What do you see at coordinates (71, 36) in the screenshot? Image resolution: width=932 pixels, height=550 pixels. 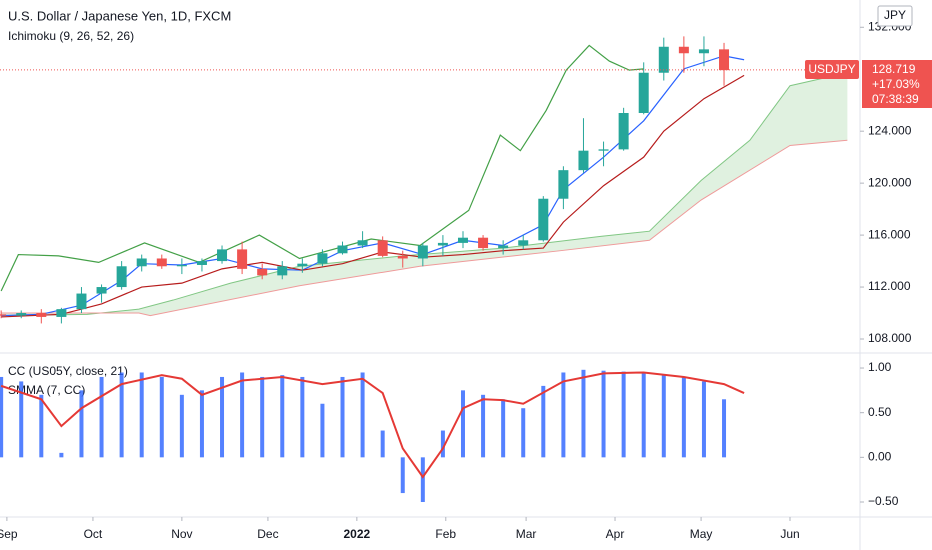 I see `indicator-label: Ichimoku (9, 26, 52, 26)` at bounding box center [71, 36].